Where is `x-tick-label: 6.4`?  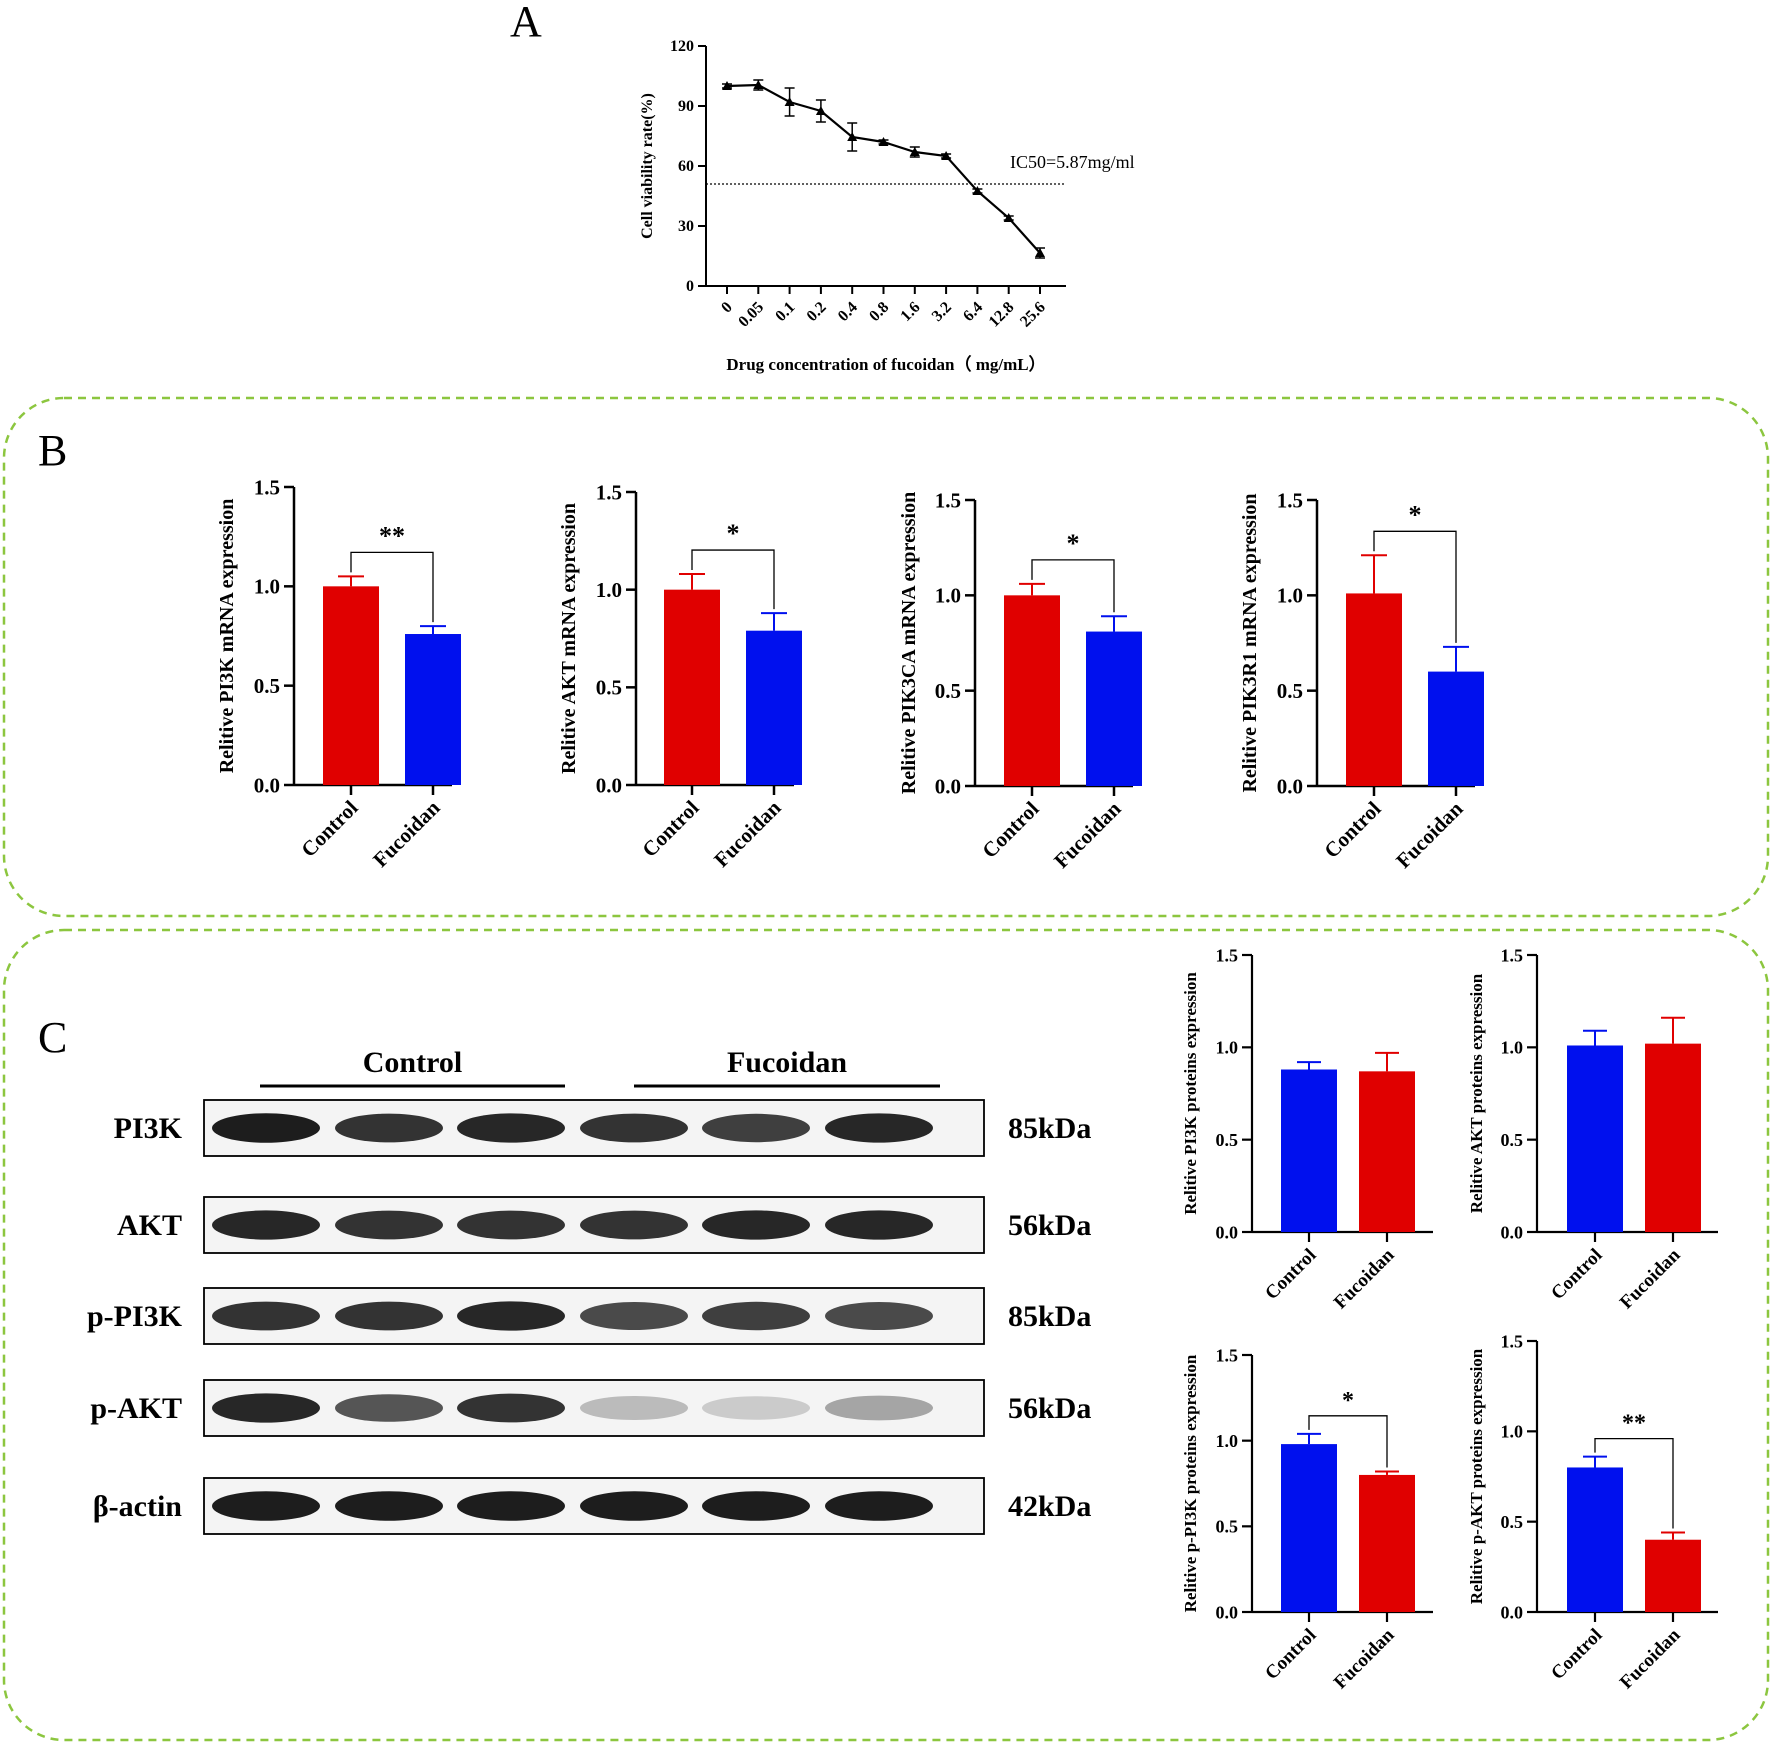
x-tick-label: 6.4 is located at coordinates (973, 312).